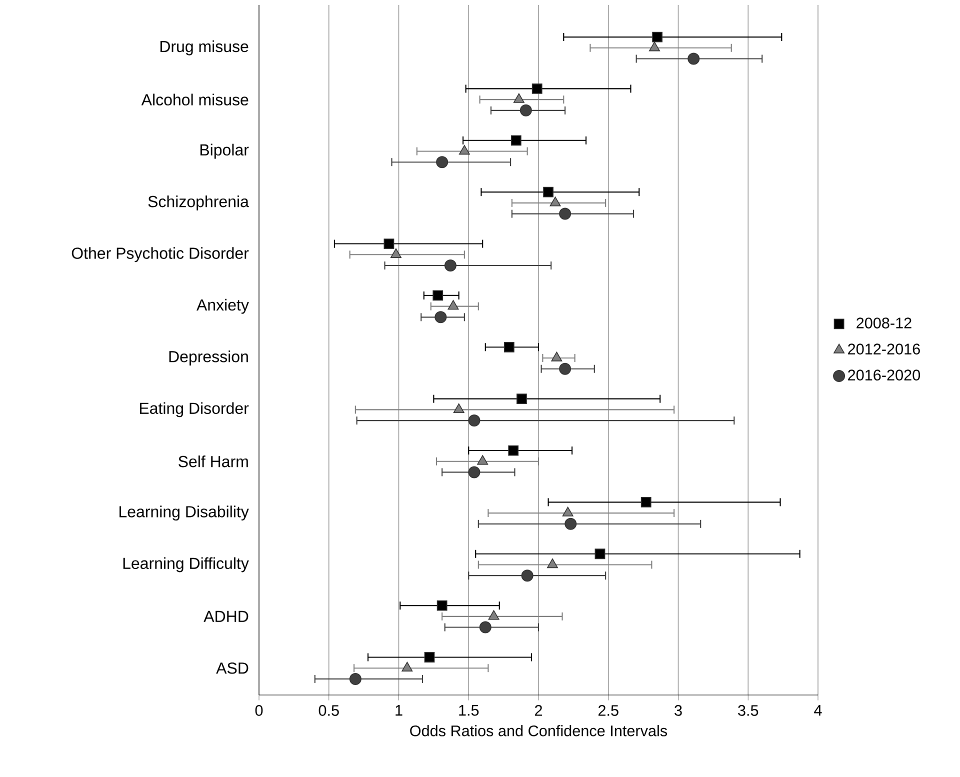  I want to click on legend-label: 2008-12, so click(884, 323).